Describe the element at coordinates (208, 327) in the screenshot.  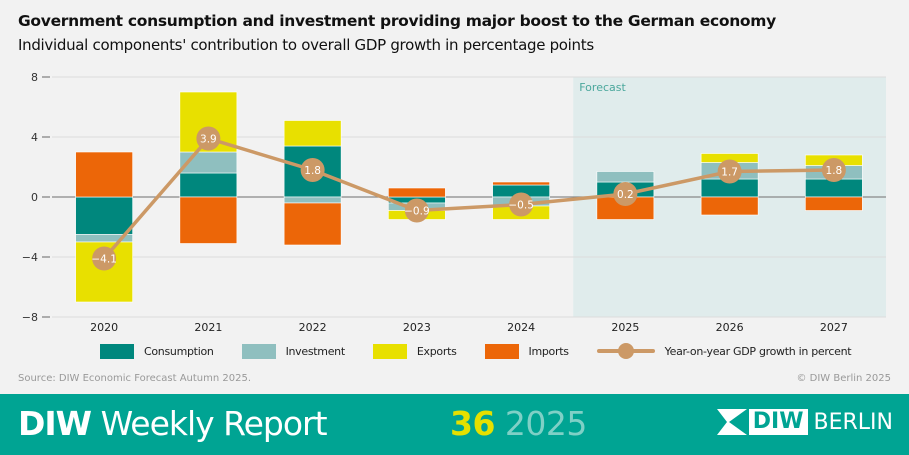
I see `x-tick-label: 2021` at that location.